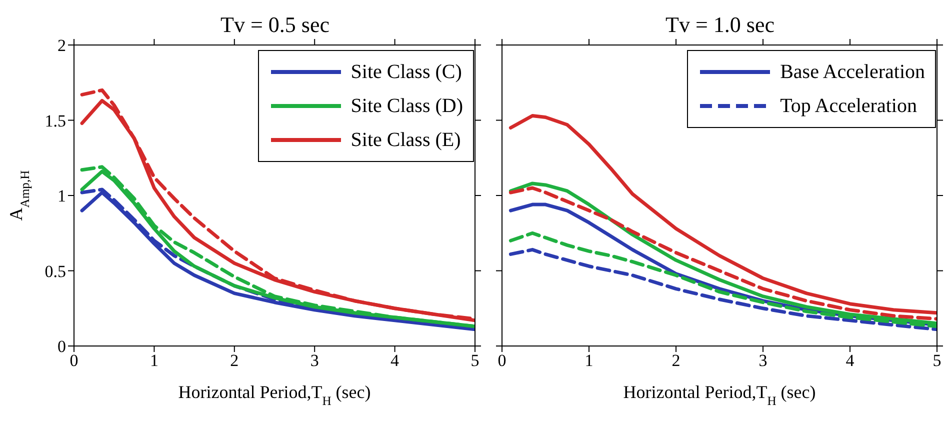  I want to click on legend-label: Site Class (D), so click(406, 106).